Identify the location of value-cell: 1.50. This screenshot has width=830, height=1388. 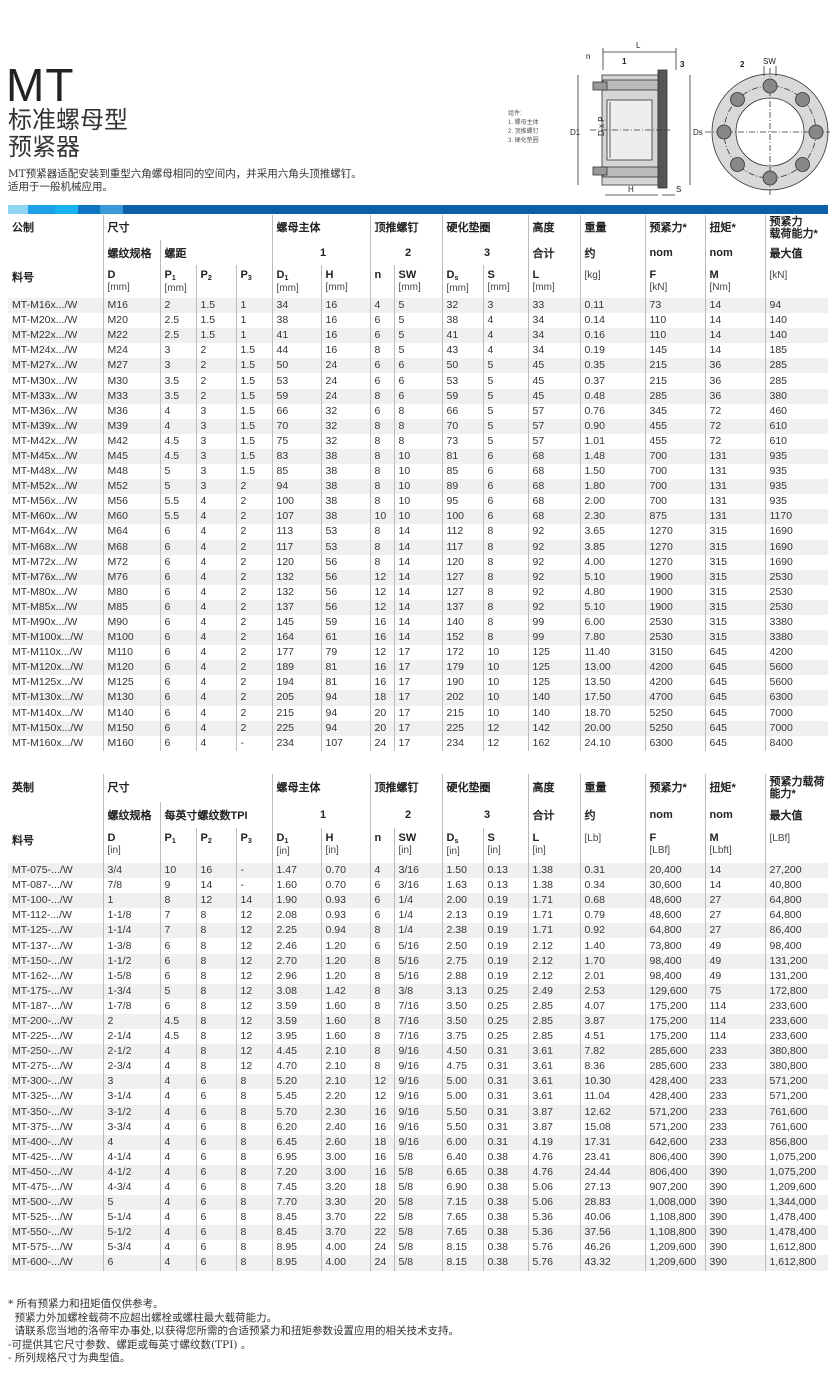
(612, 472).